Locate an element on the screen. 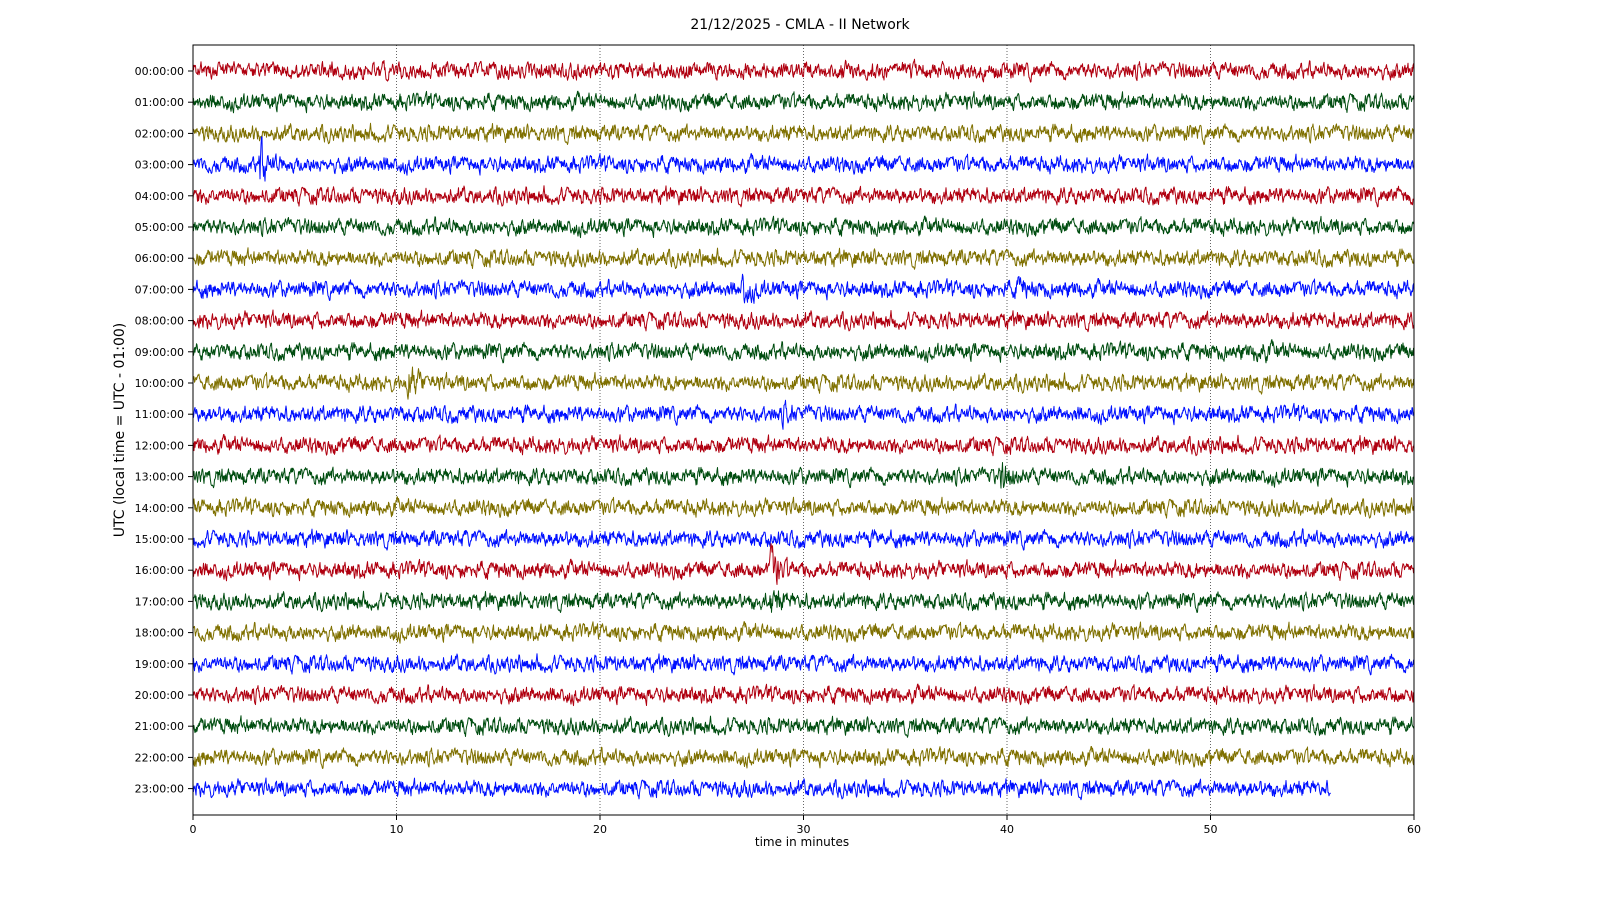 The height and width of the screenshot is (900, 1600). row-label: 23:00:00 is located at coordinates (159, 789).